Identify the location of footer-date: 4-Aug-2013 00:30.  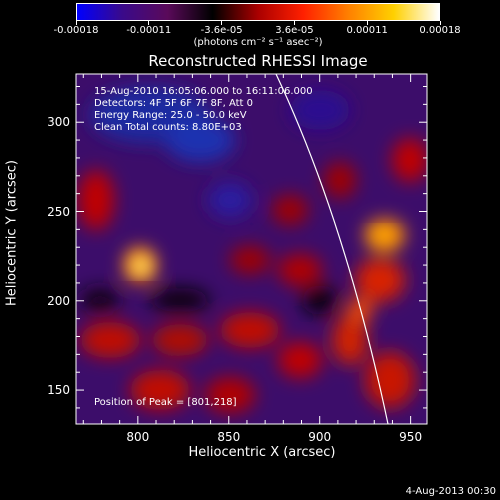
(450, 491).